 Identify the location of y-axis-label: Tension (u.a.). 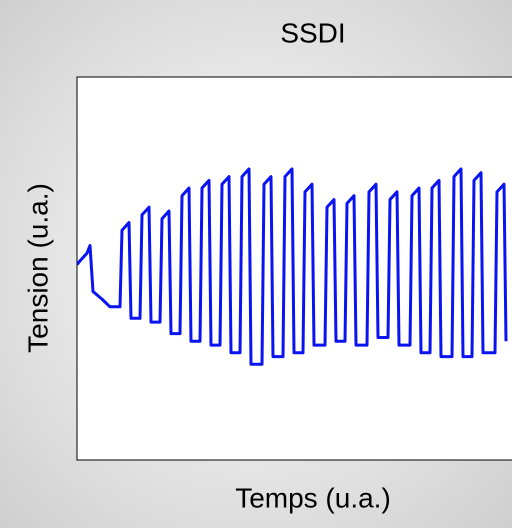
(37, 268).